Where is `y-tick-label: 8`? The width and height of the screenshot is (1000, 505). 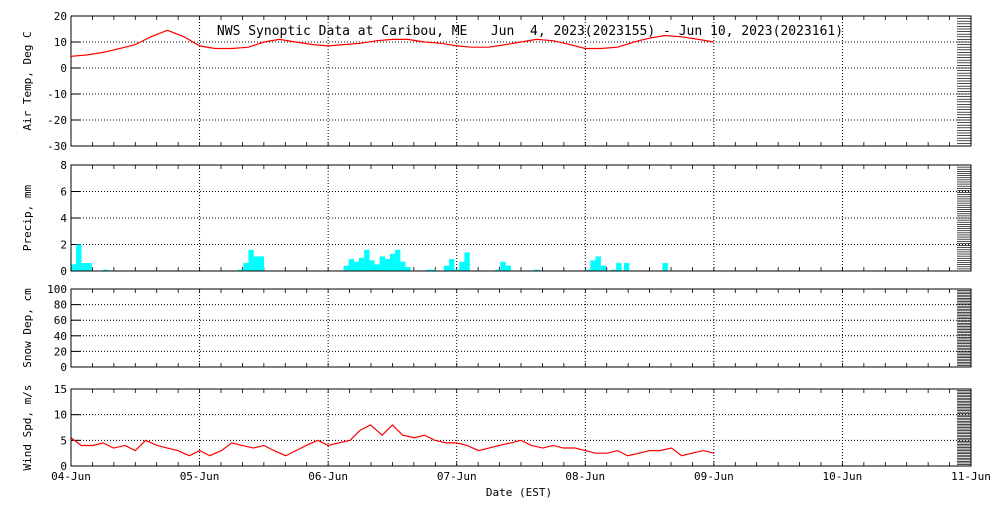
y-tick-label: 8 is located at coordinates (63, 165).